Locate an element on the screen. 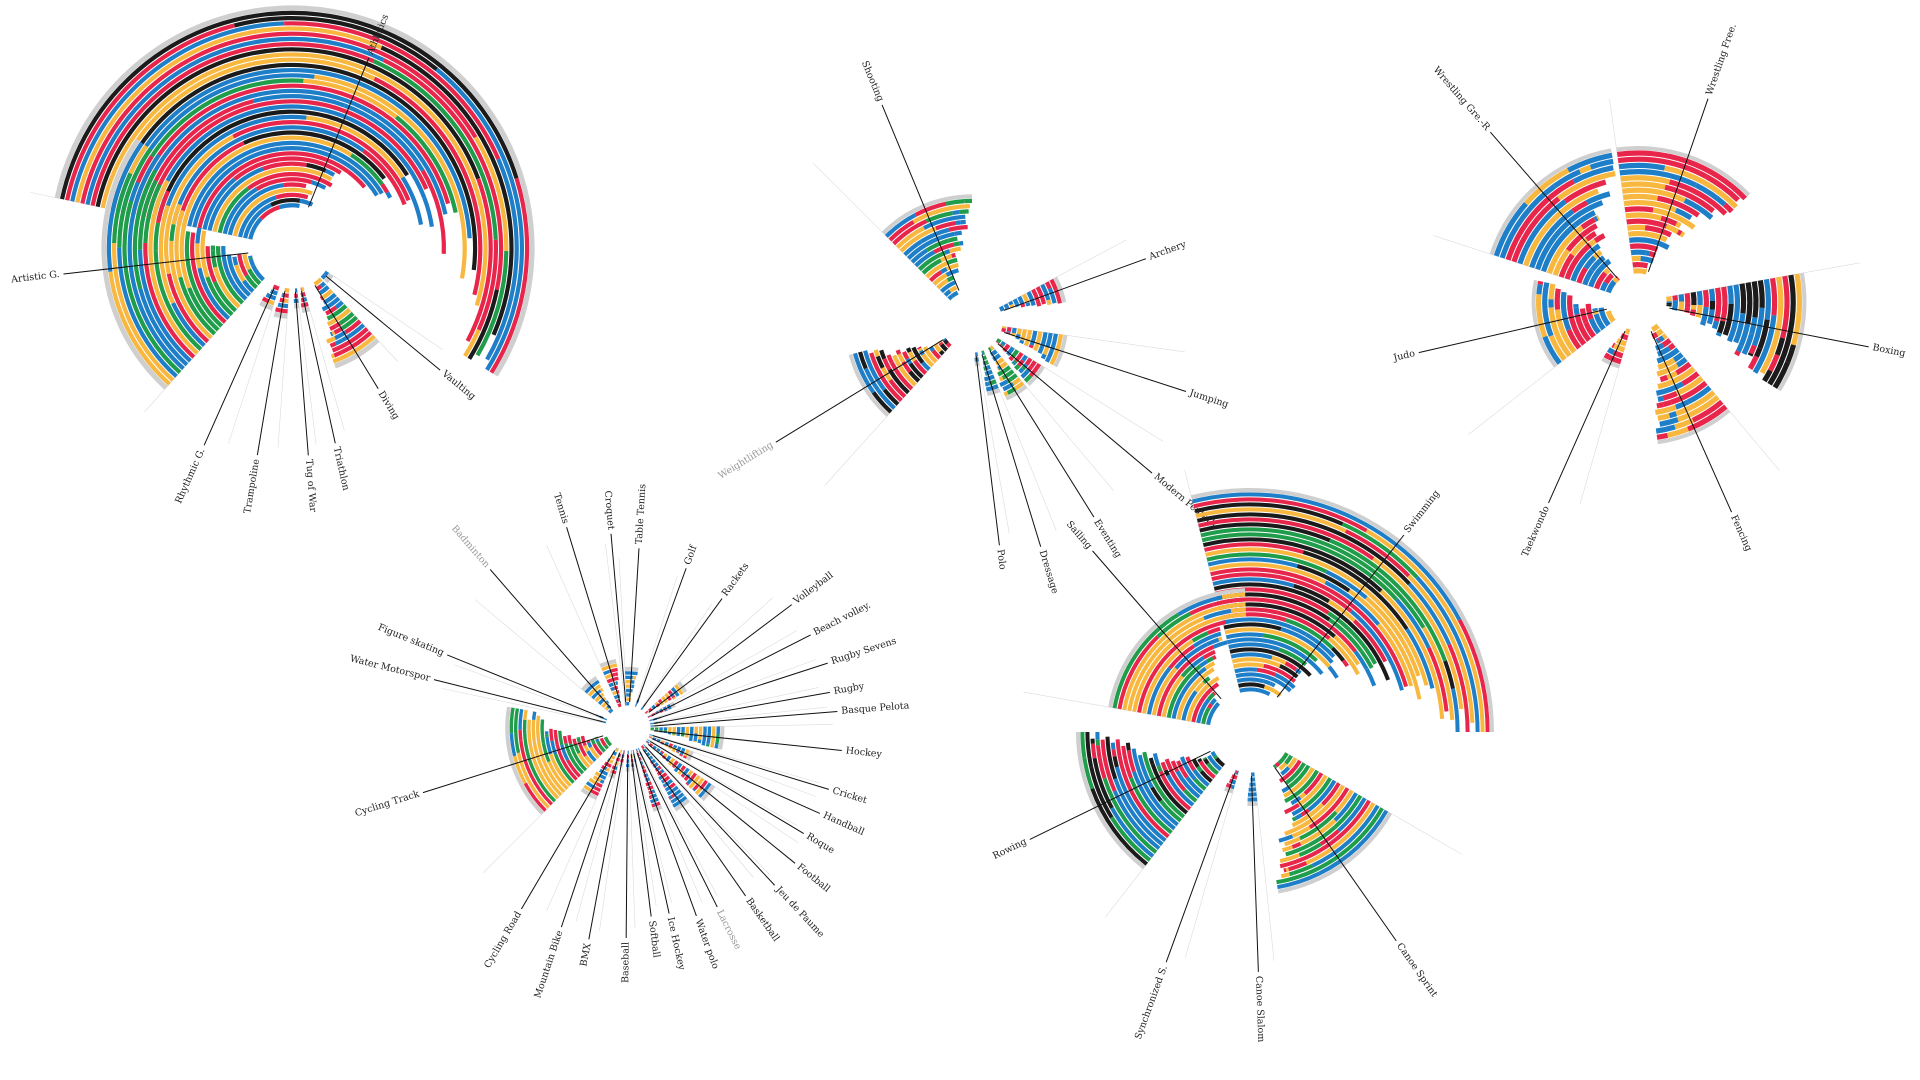 The image size is (1920, 1080). sport-rim is located at coordinates (524, 760).